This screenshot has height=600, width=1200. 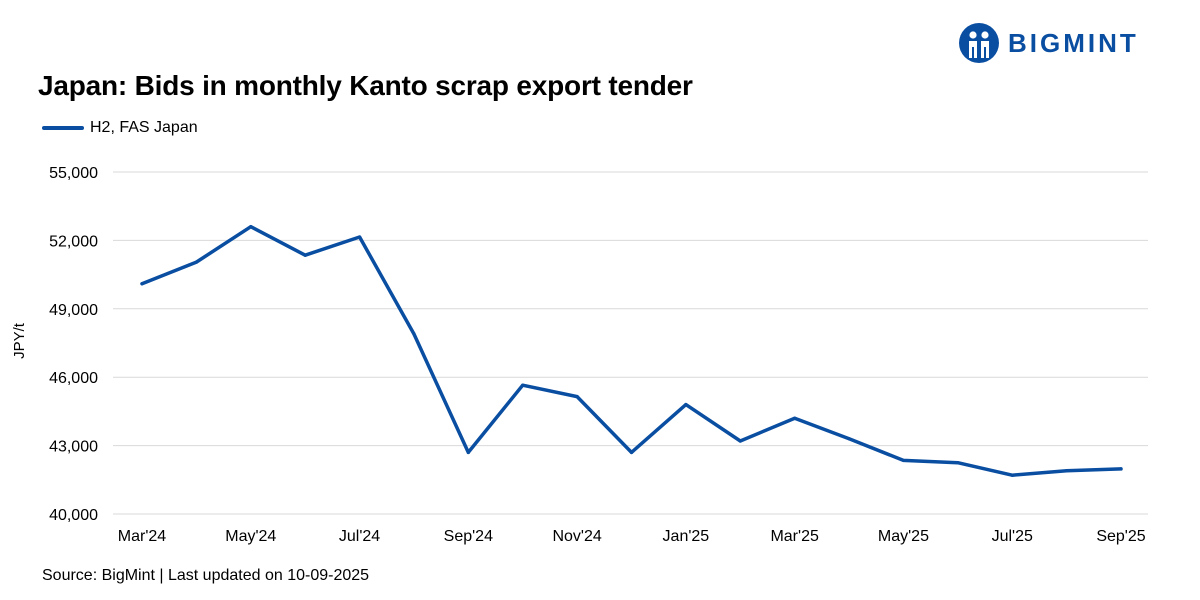 What do you see at coordinates (73, 173) in the screenshot?
I see `y-tick-label: 55,000` at bounding box center [73, 173].